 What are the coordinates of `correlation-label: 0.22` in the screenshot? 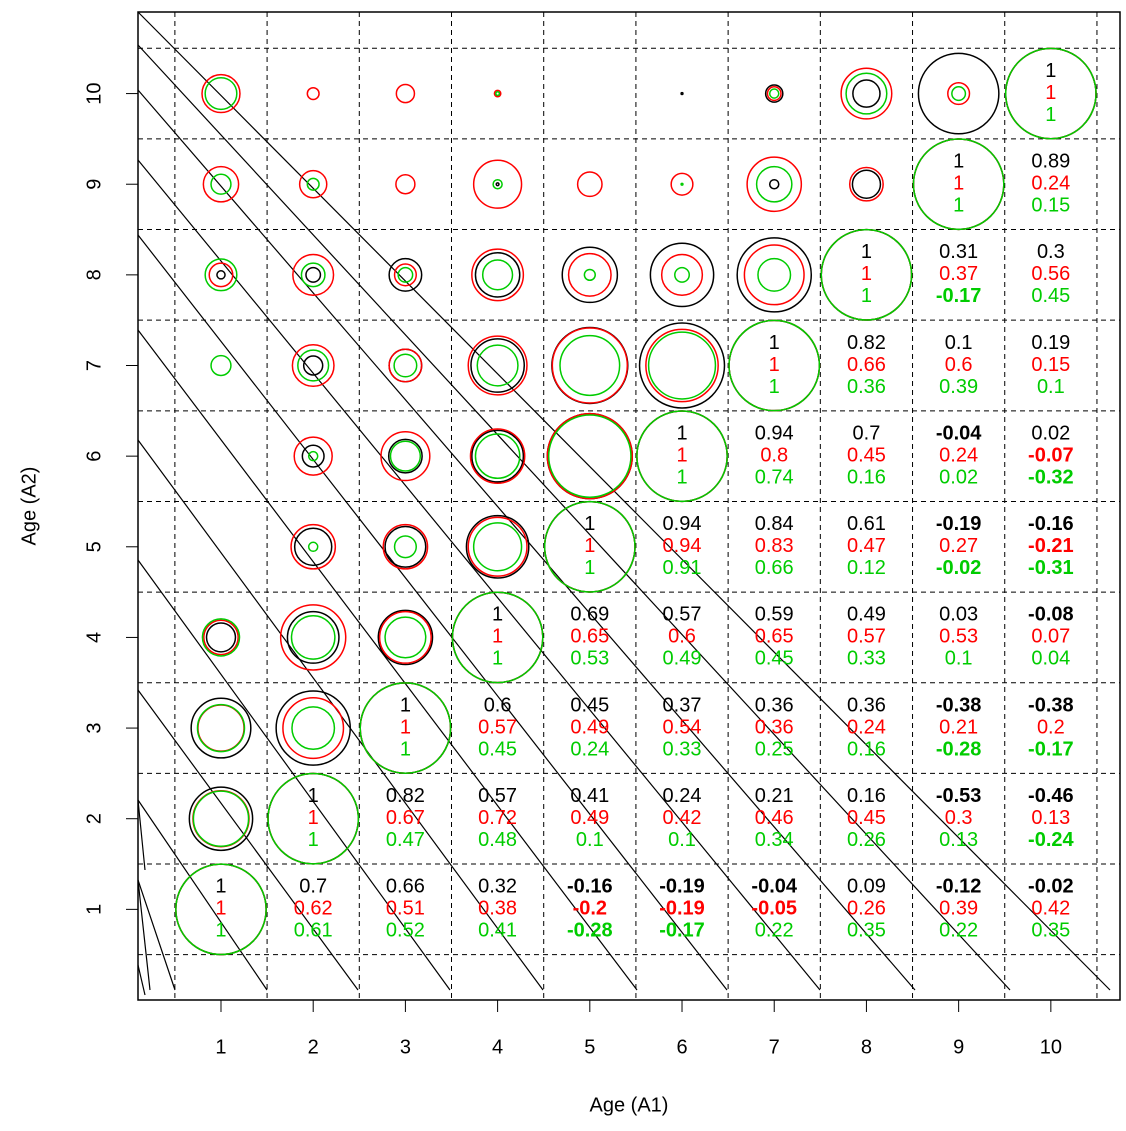 It's located at (774, 931).